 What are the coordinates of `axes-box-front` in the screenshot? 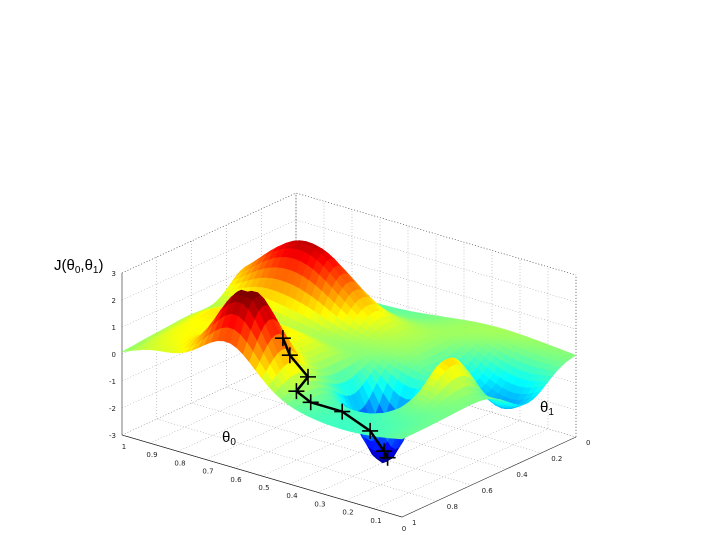 It's located at (262, 476).